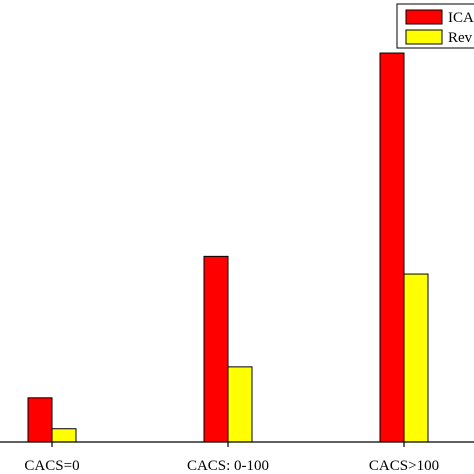 This screenshot has width=474, height=474. Describe the element at coordinates (424, 37) in the screenshot. I see `legend-swatch-rev` at that location.